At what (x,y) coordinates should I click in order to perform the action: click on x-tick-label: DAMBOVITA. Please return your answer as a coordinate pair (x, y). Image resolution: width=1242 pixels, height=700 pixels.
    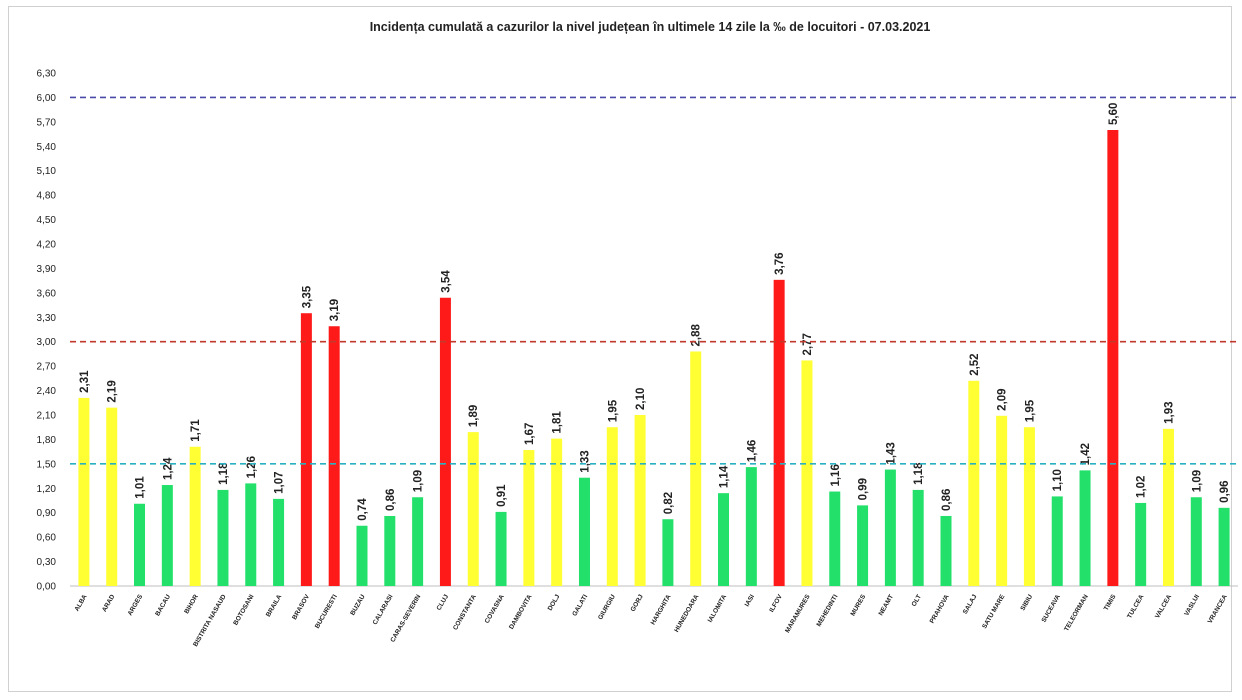
    Looking at the image, I should click on (521, 611).